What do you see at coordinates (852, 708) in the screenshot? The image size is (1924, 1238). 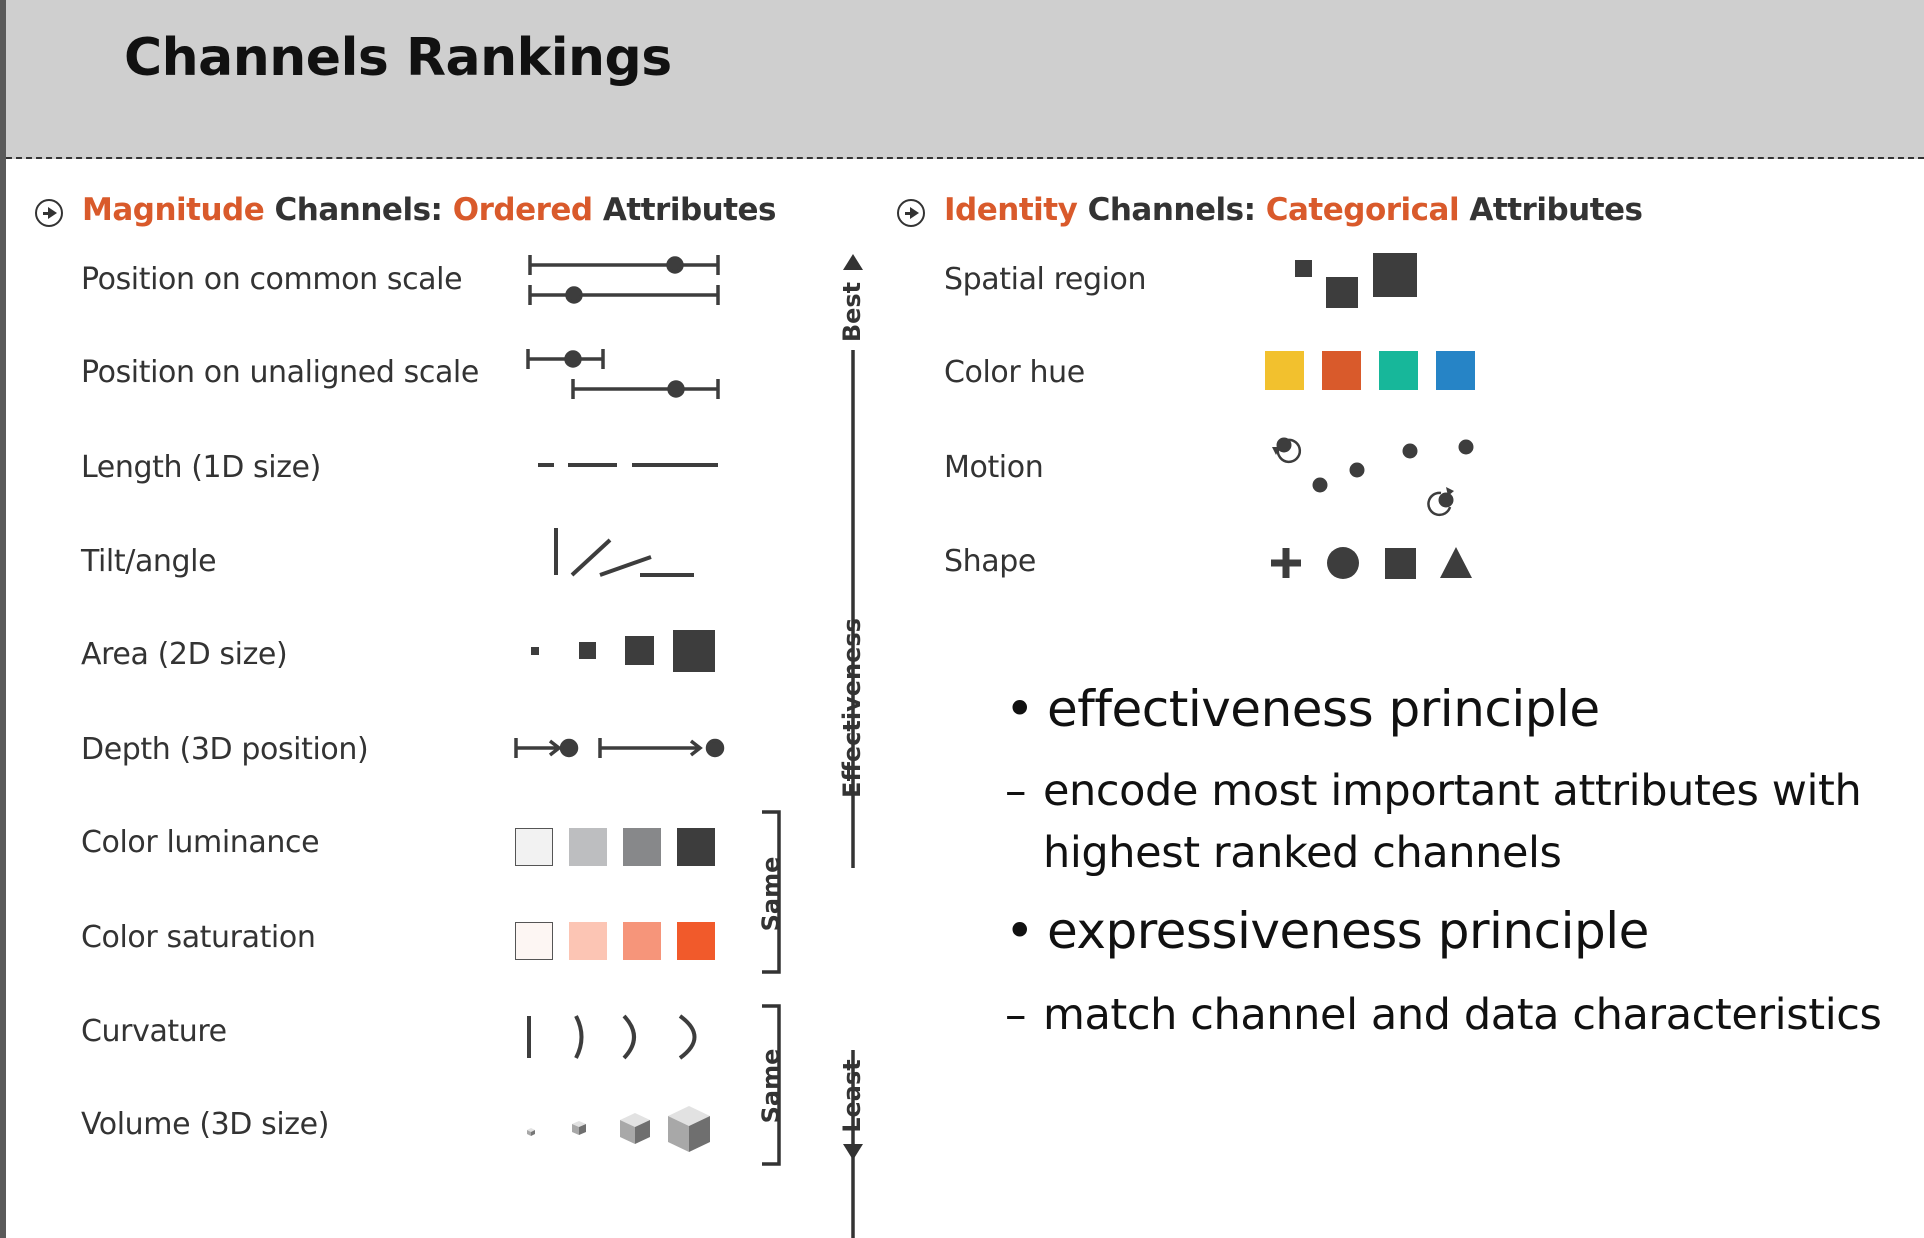 I see `effectiveness-label: Effectiveness` at bounding box center [852, 708].